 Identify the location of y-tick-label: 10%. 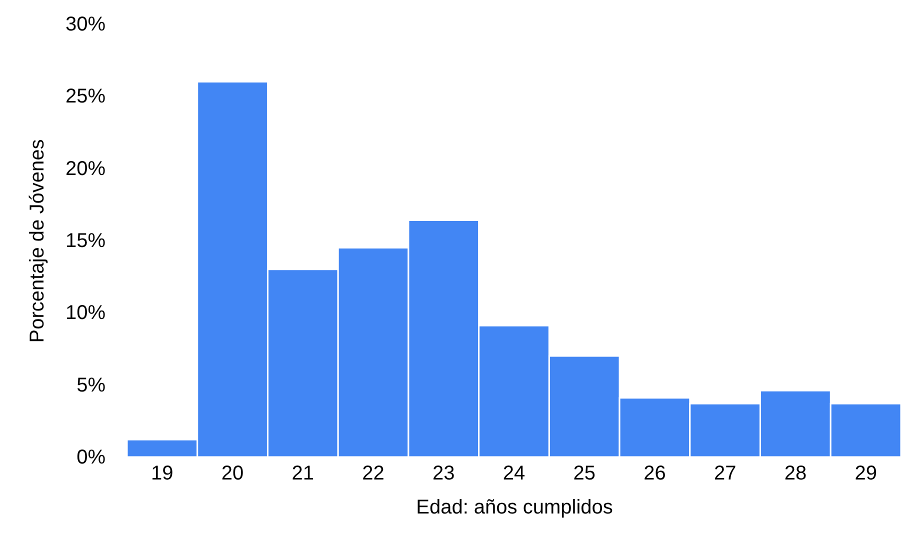
(85, 313).